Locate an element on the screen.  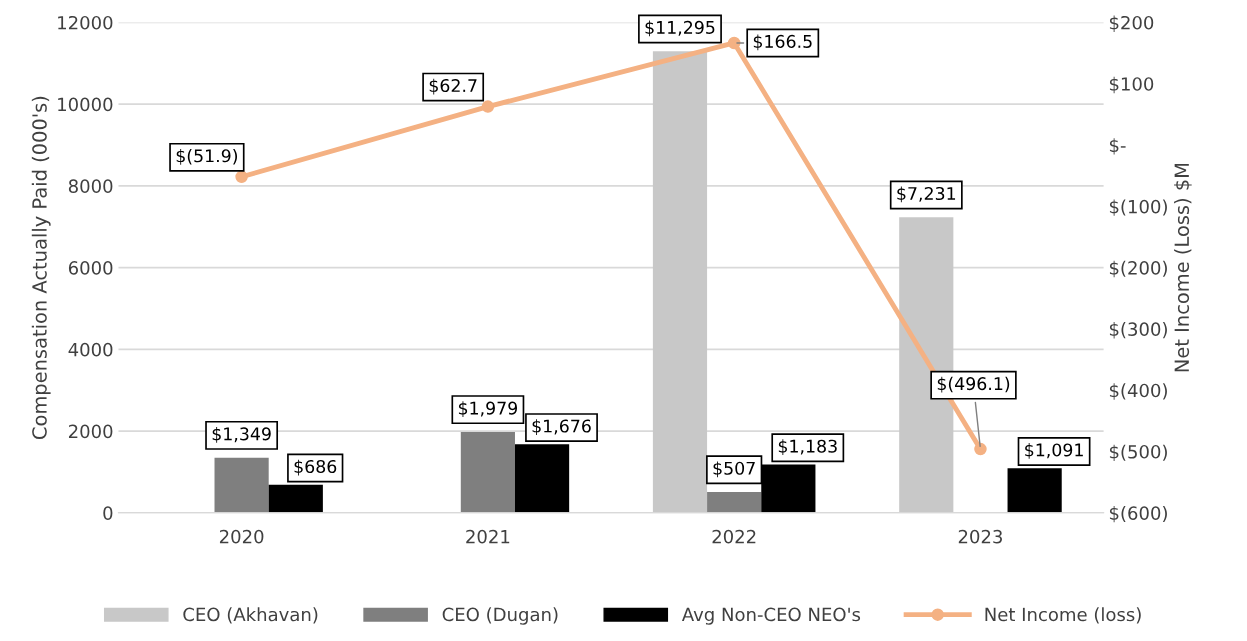
data-label: $62.7 is located at coordinates (453, 86).